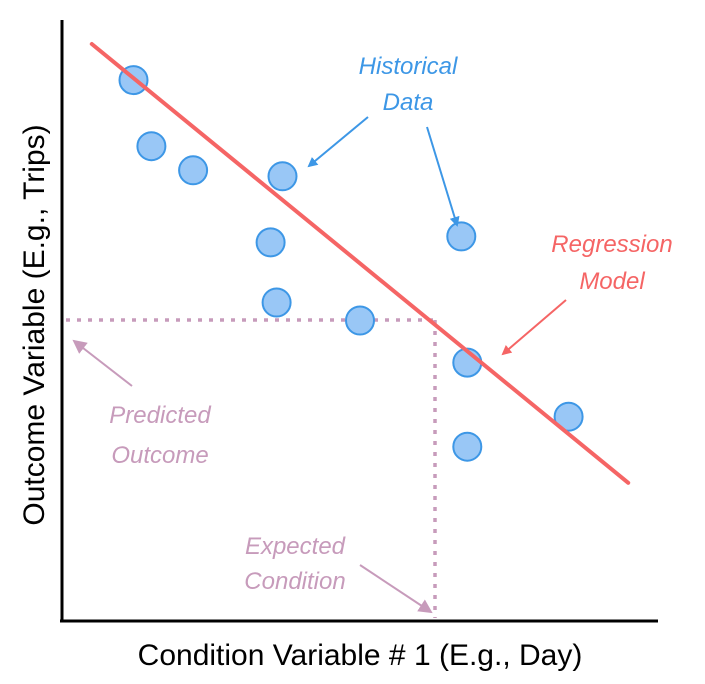 This screenshot has width=705, height=684. Describe the element at coordinates (295, 546) in the screenshot. I see `expected-label-line1: Expected` at that location.